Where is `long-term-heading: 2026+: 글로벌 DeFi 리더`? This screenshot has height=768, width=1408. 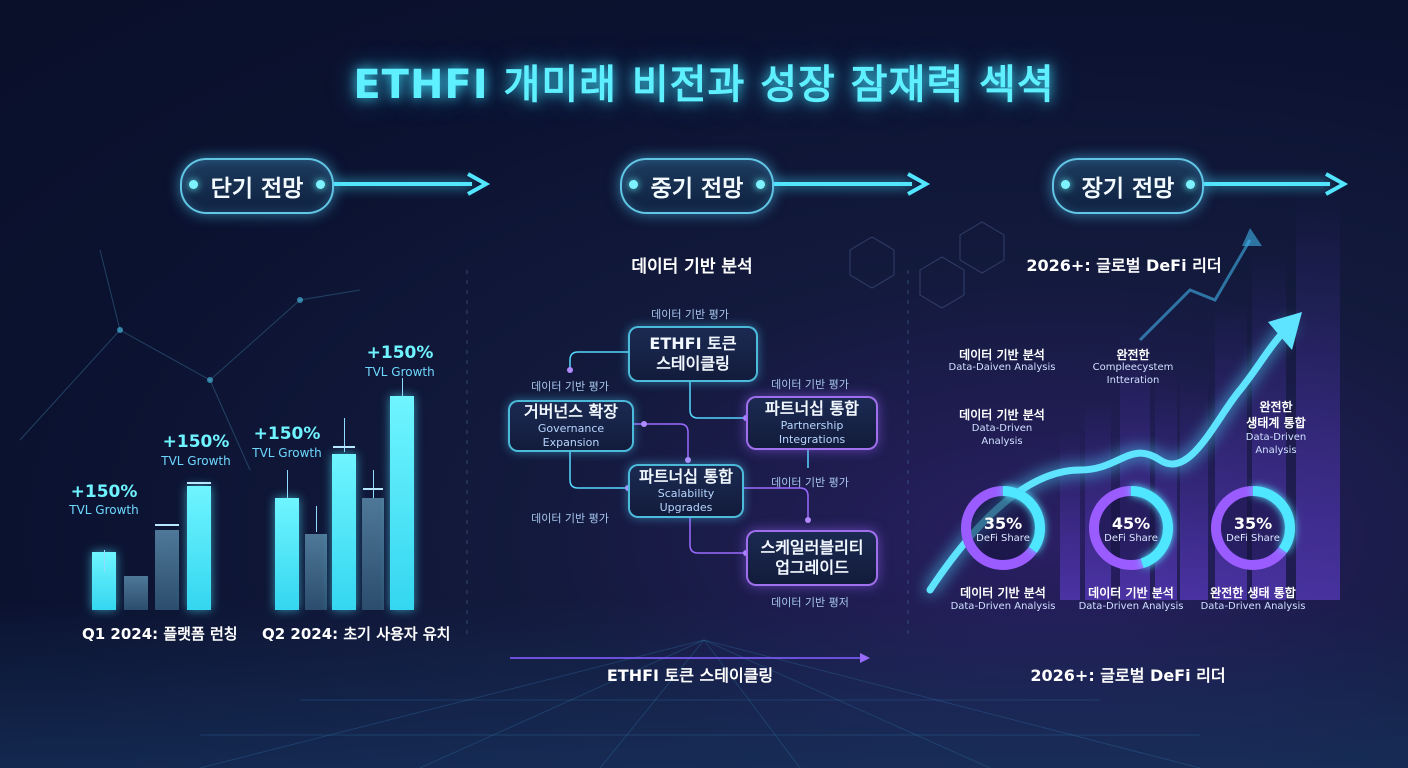 long-term-heading: 2026+: 글로벌 DeFi 리더 is located at coordinates (1124, 265).